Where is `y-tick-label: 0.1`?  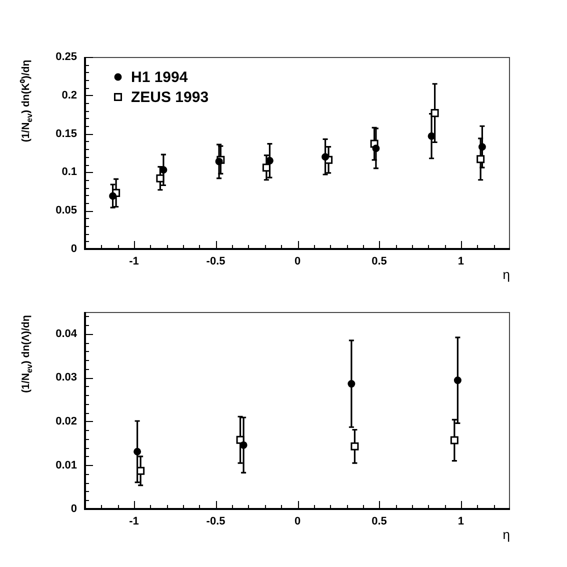
y-tick-label: 0.1 is located at coordinates (69, 172).